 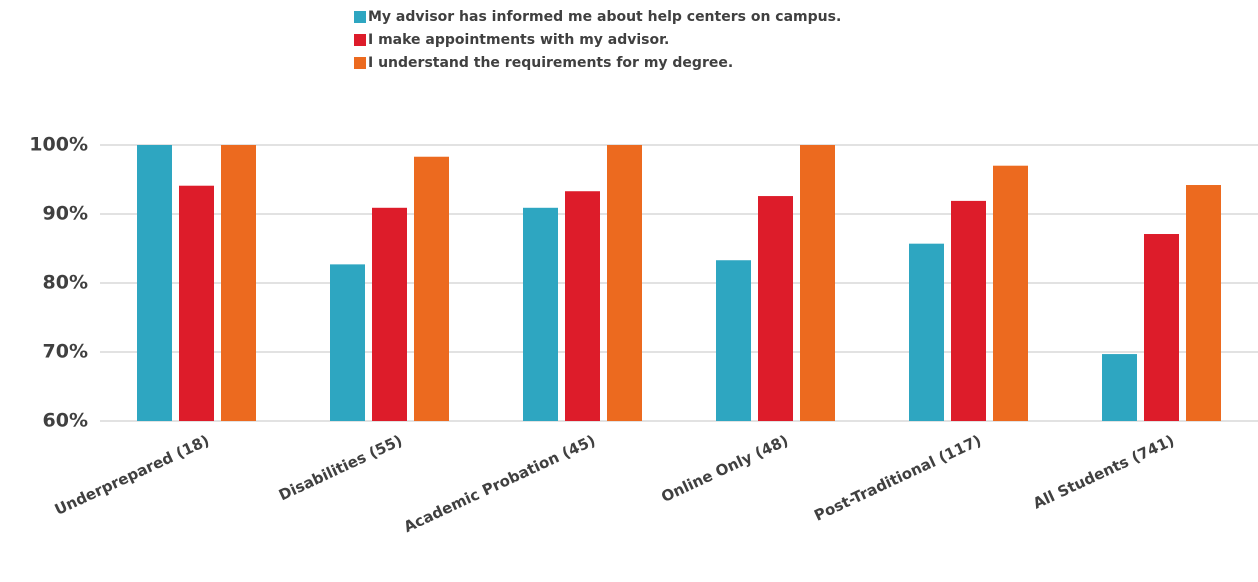 I want to click on y-tick-label: 60%, so click(x=65, y=421).